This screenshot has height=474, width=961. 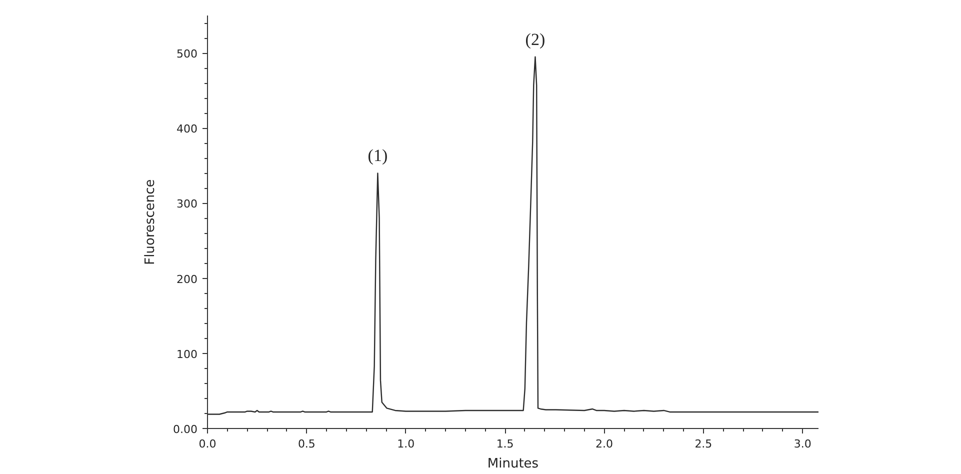 I want to click on x-tick-label: 2.5, so click(x=703, y=444).